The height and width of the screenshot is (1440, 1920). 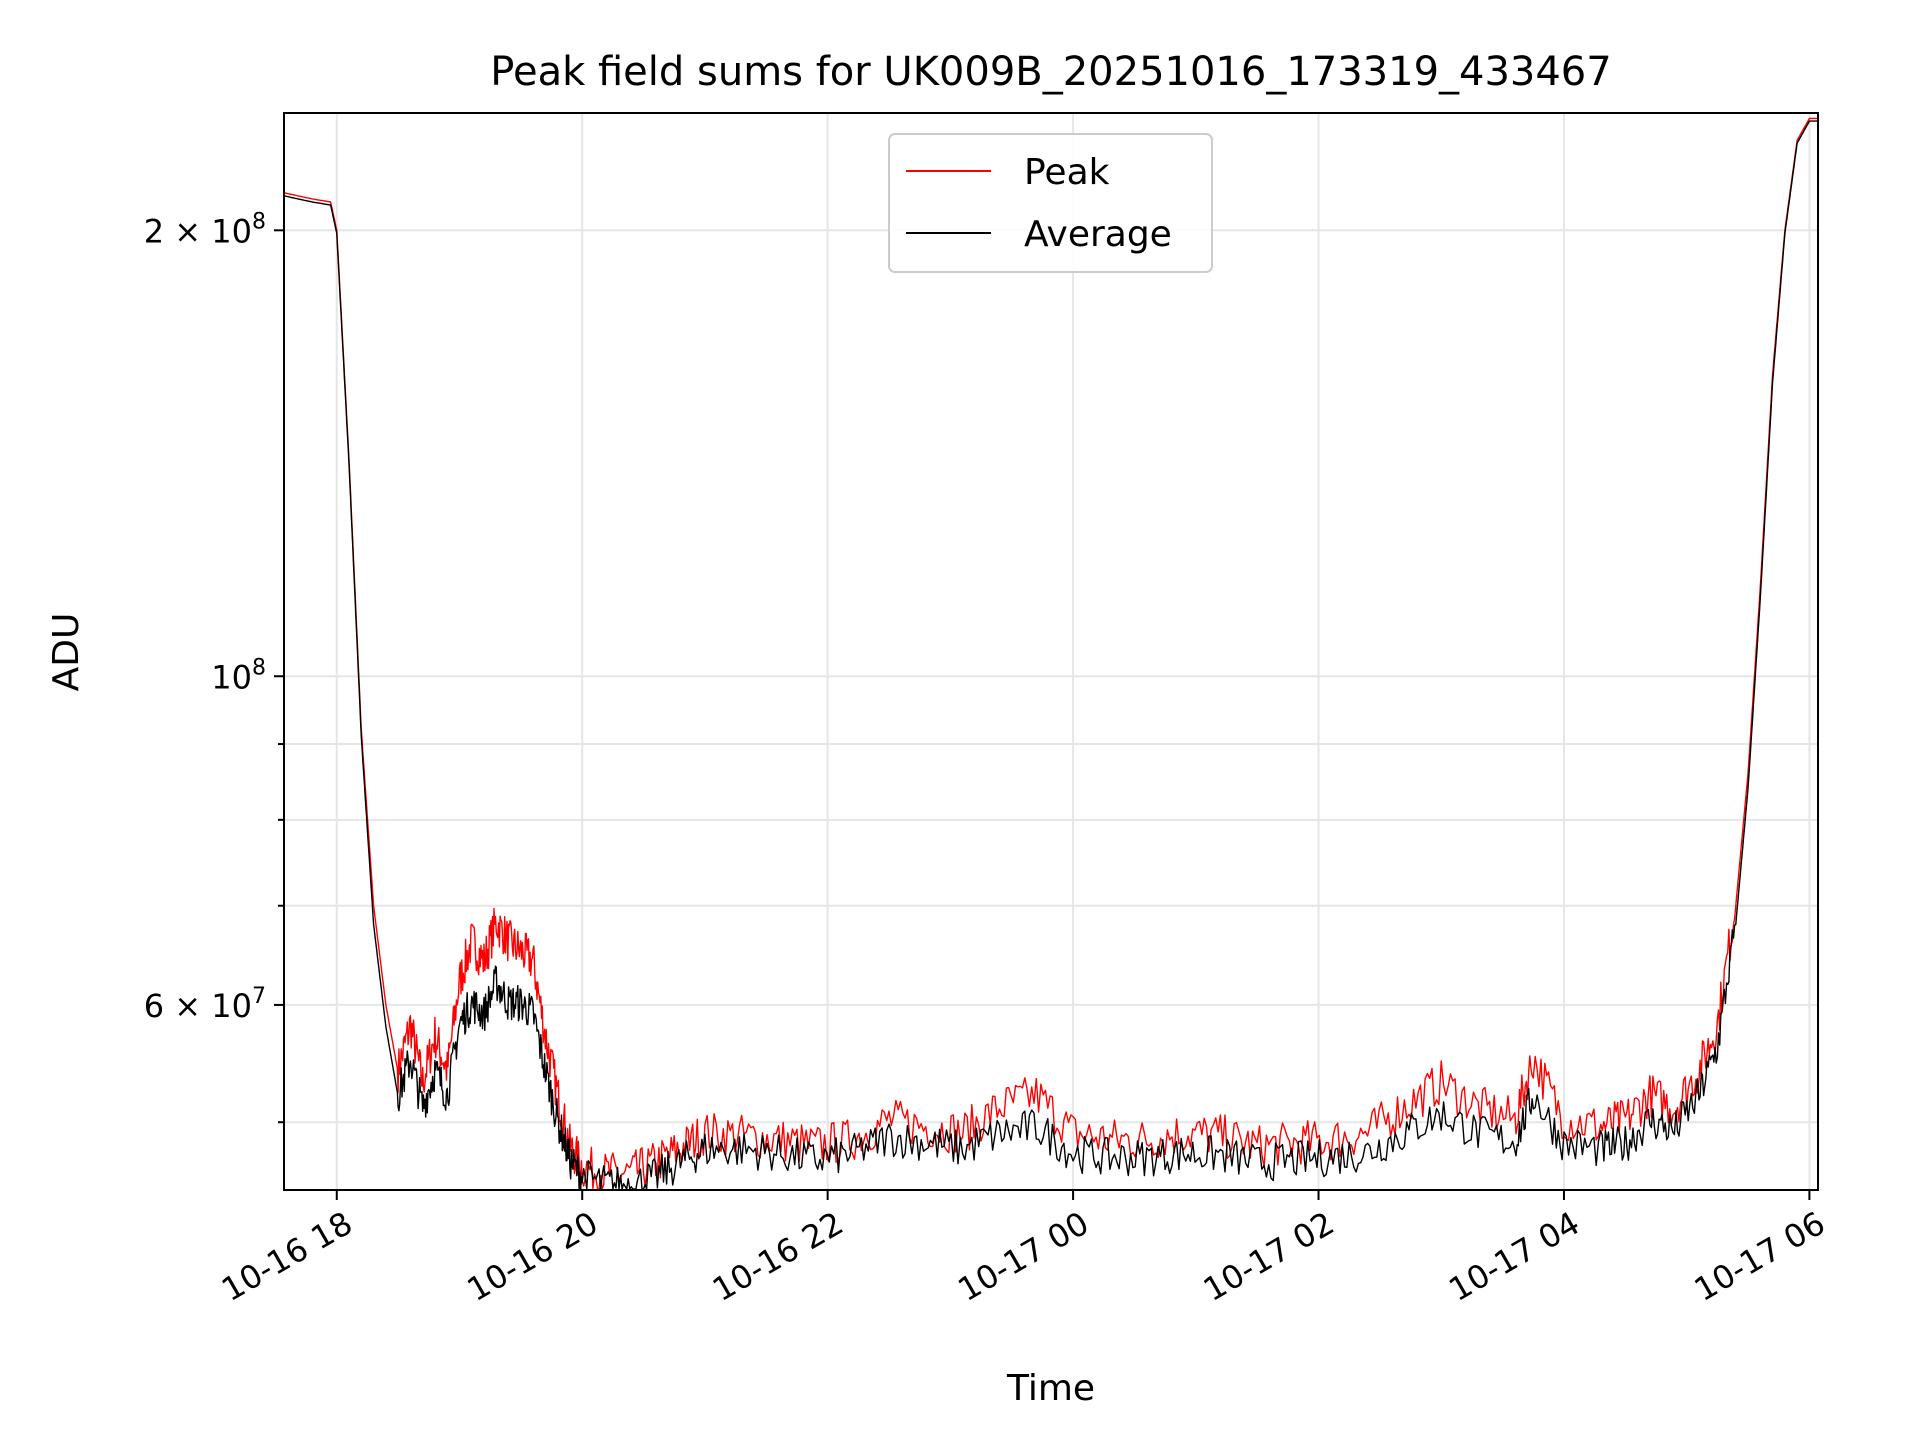 What do you see at coordinates (1760, 1256) in the screenshot?
I see `x-tick-label: 10-17 06` at bounding box center [1760, 1256].